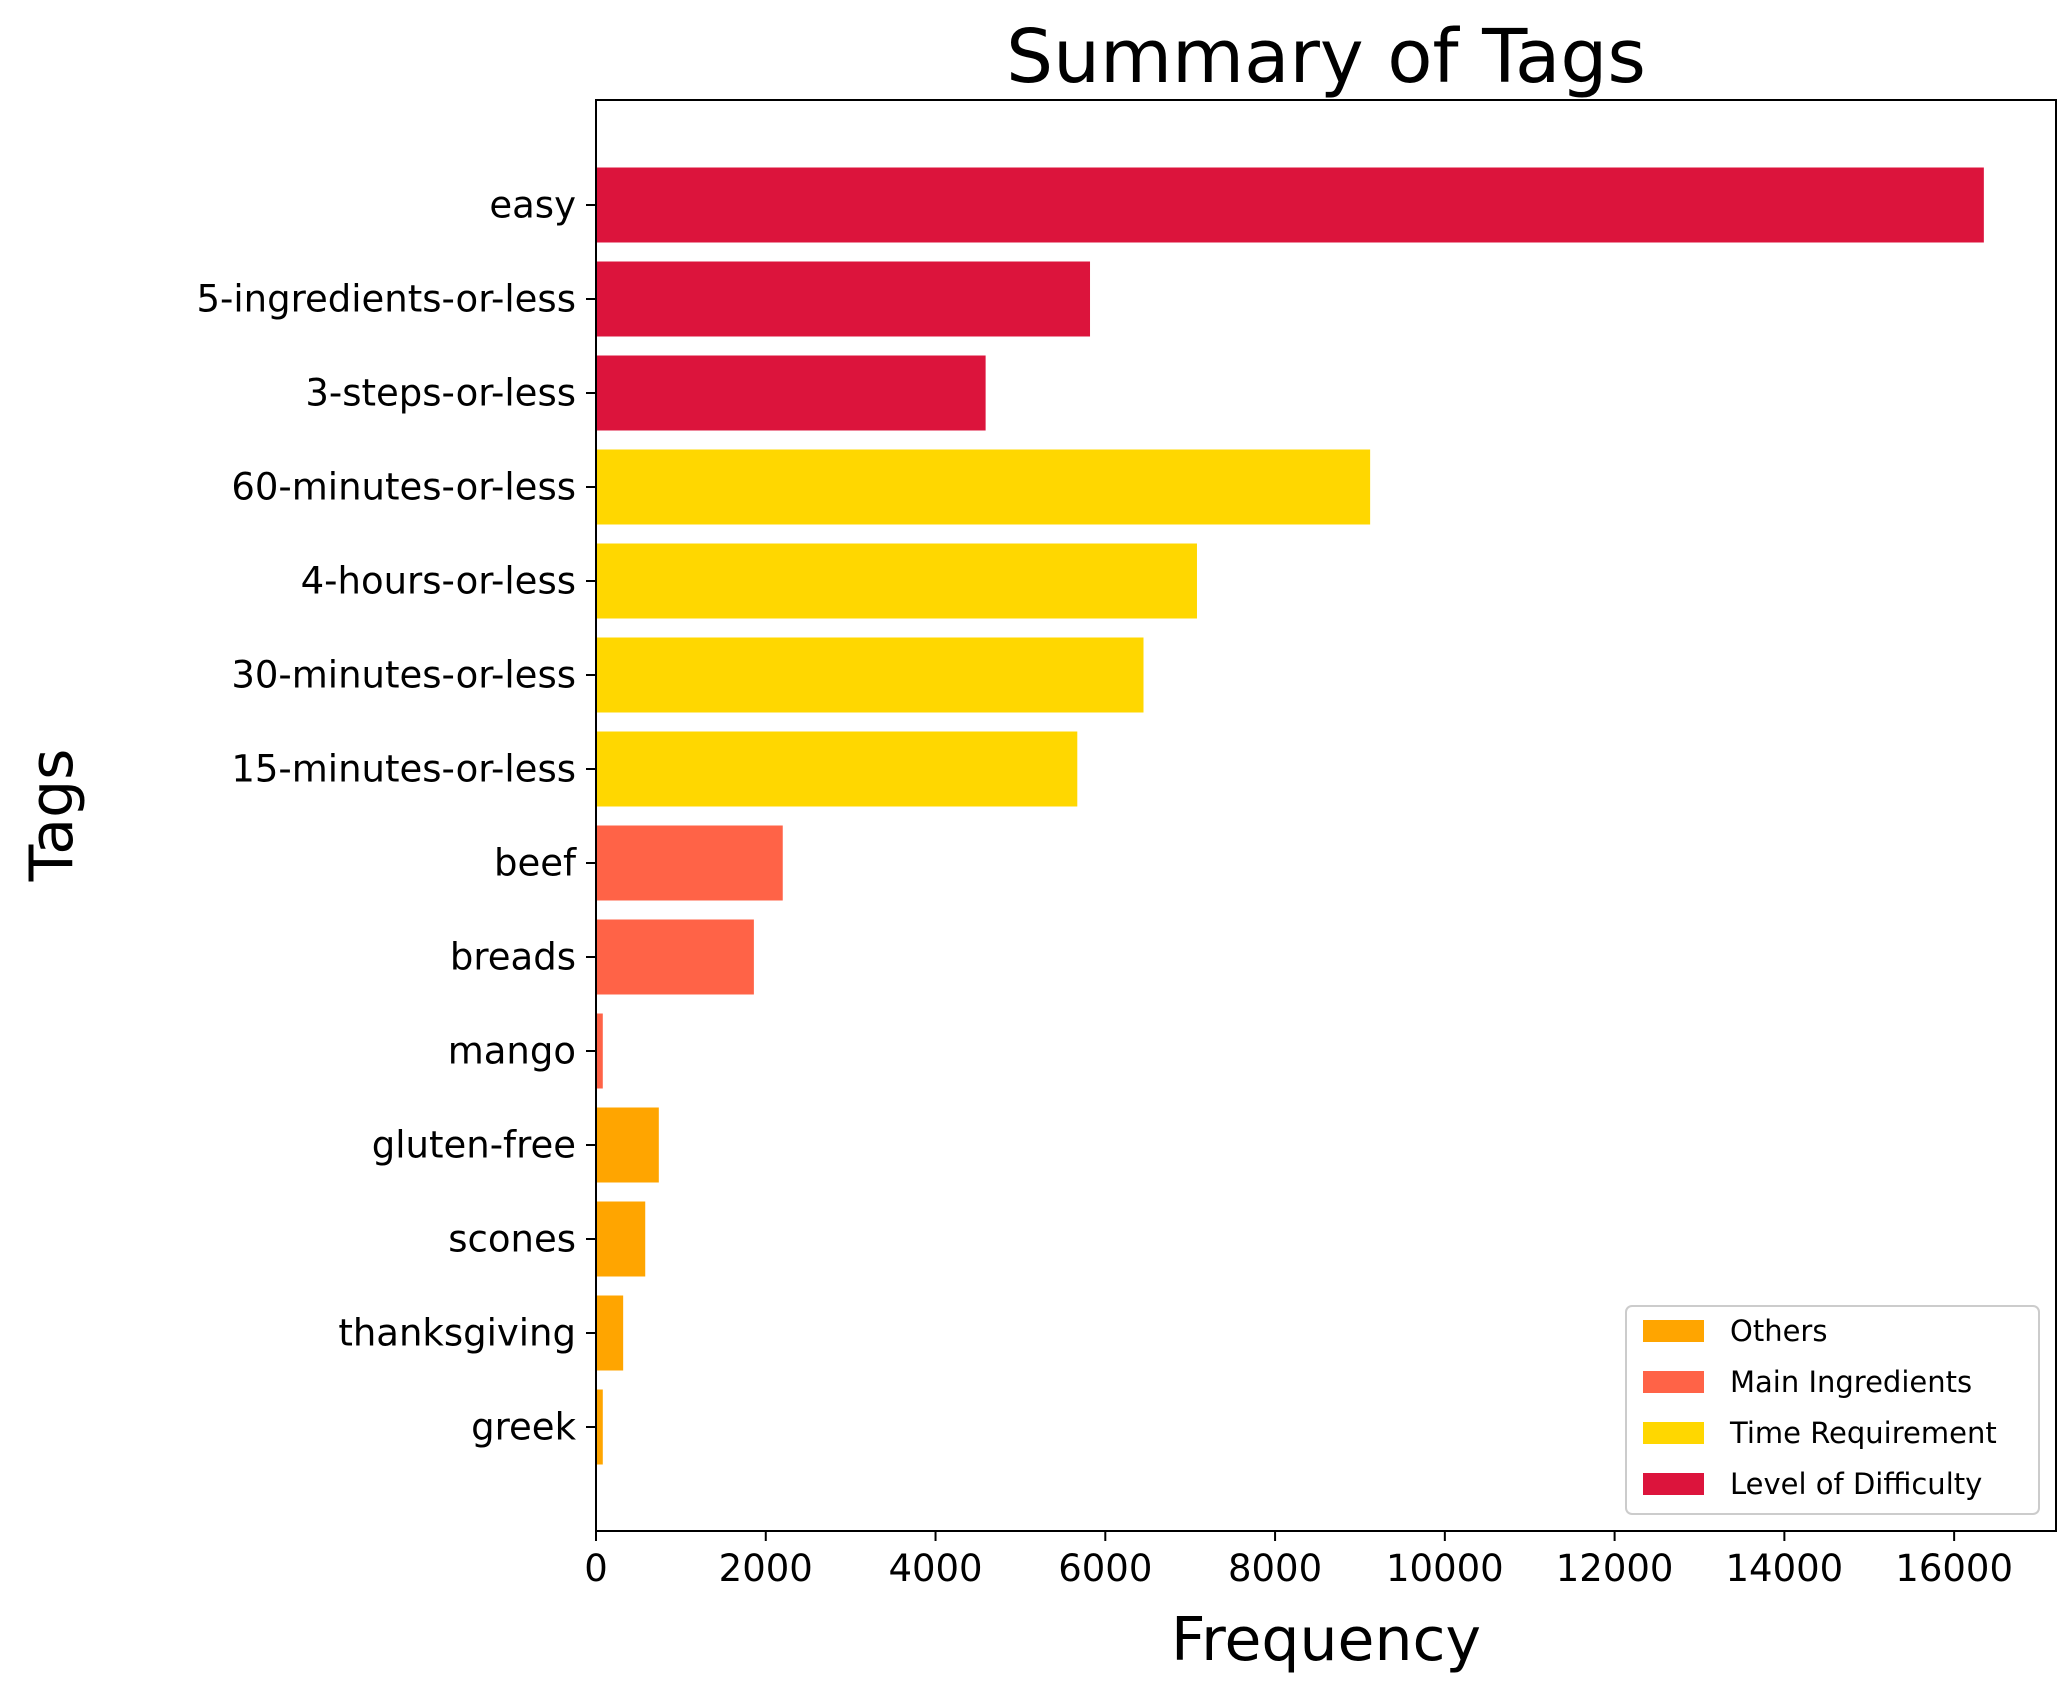 The width and height of the screenshot is (2072, 1690). I want to click on bar-gluten-free, so click(627, 1145).